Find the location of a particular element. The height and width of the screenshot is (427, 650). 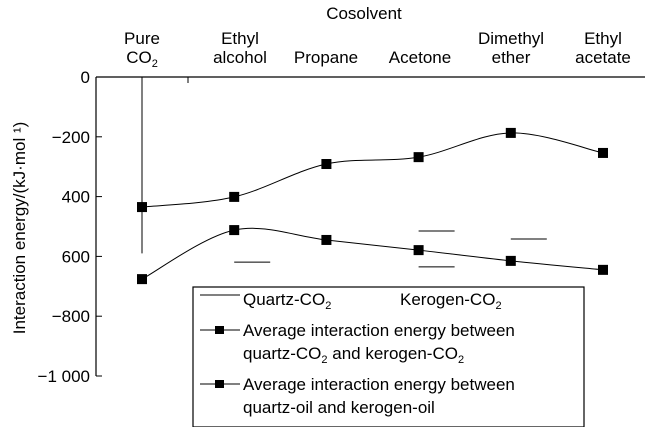

category-label-line2: ether is located at coordinates (511, 57).